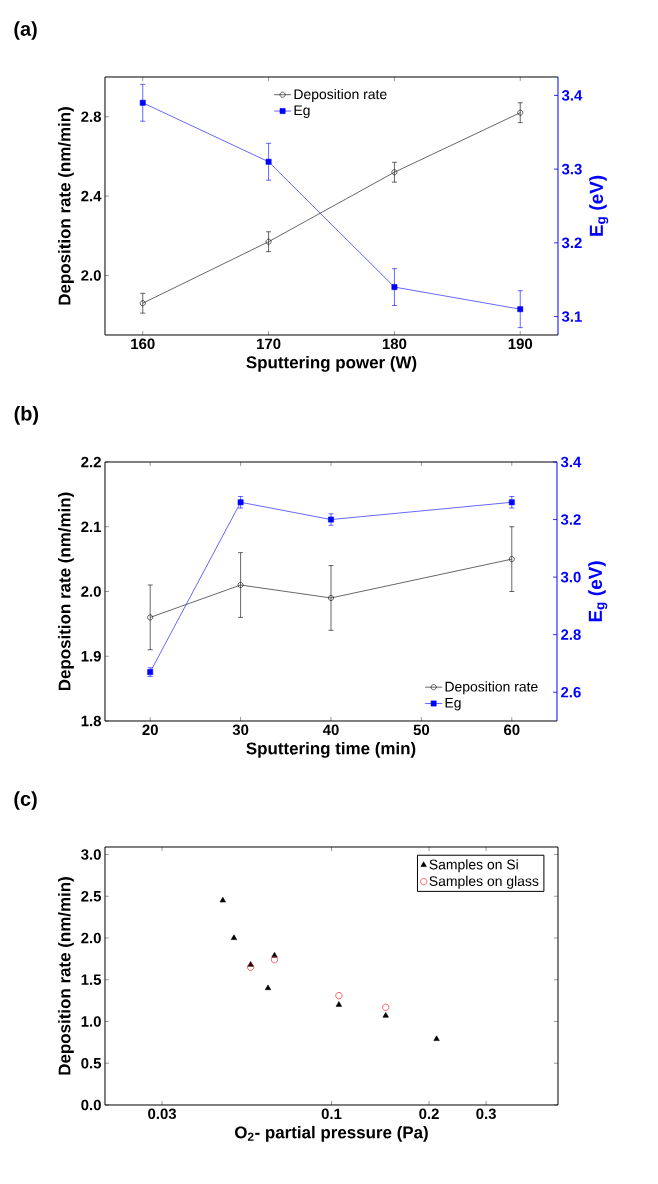 The width and height of the screenshot is (658, 1184). I want to click on x-tick-label: 60, so click(512, 730).